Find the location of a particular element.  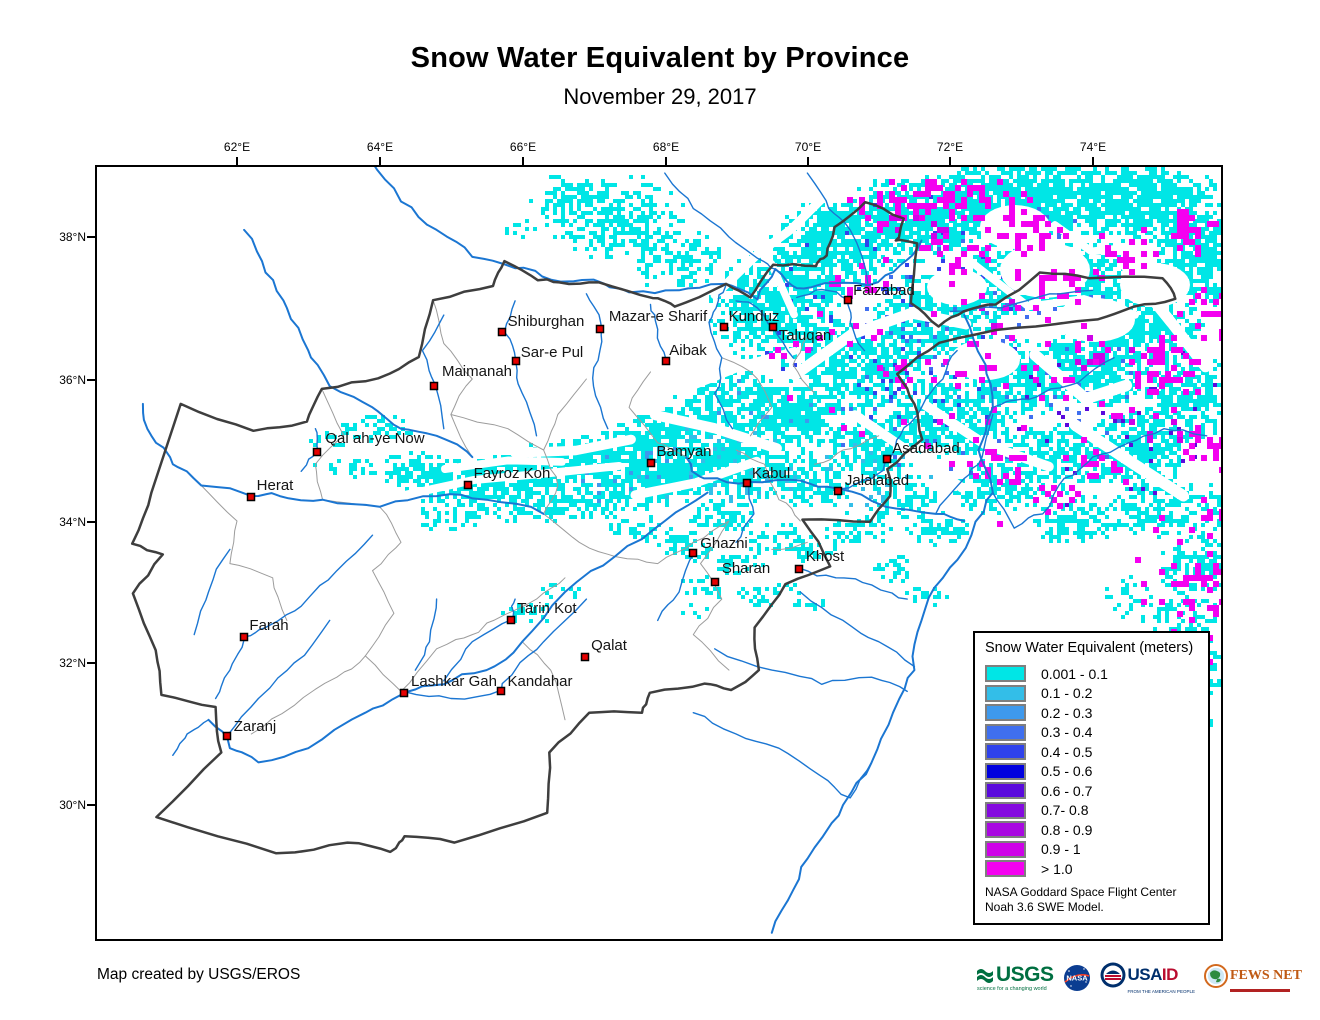

legend-label: 0.5 - 0.6 is located at coordinates (1067, 771).